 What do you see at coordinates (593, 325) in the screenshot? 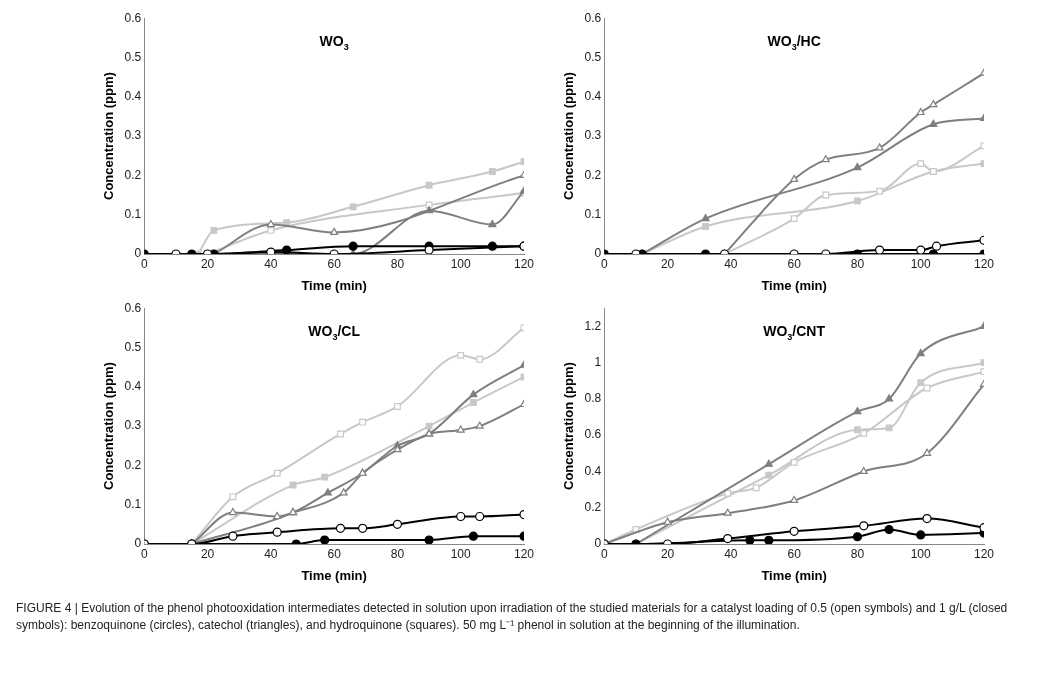
I see `y-tick-label: 1.2` at bounding box center [593, 325].